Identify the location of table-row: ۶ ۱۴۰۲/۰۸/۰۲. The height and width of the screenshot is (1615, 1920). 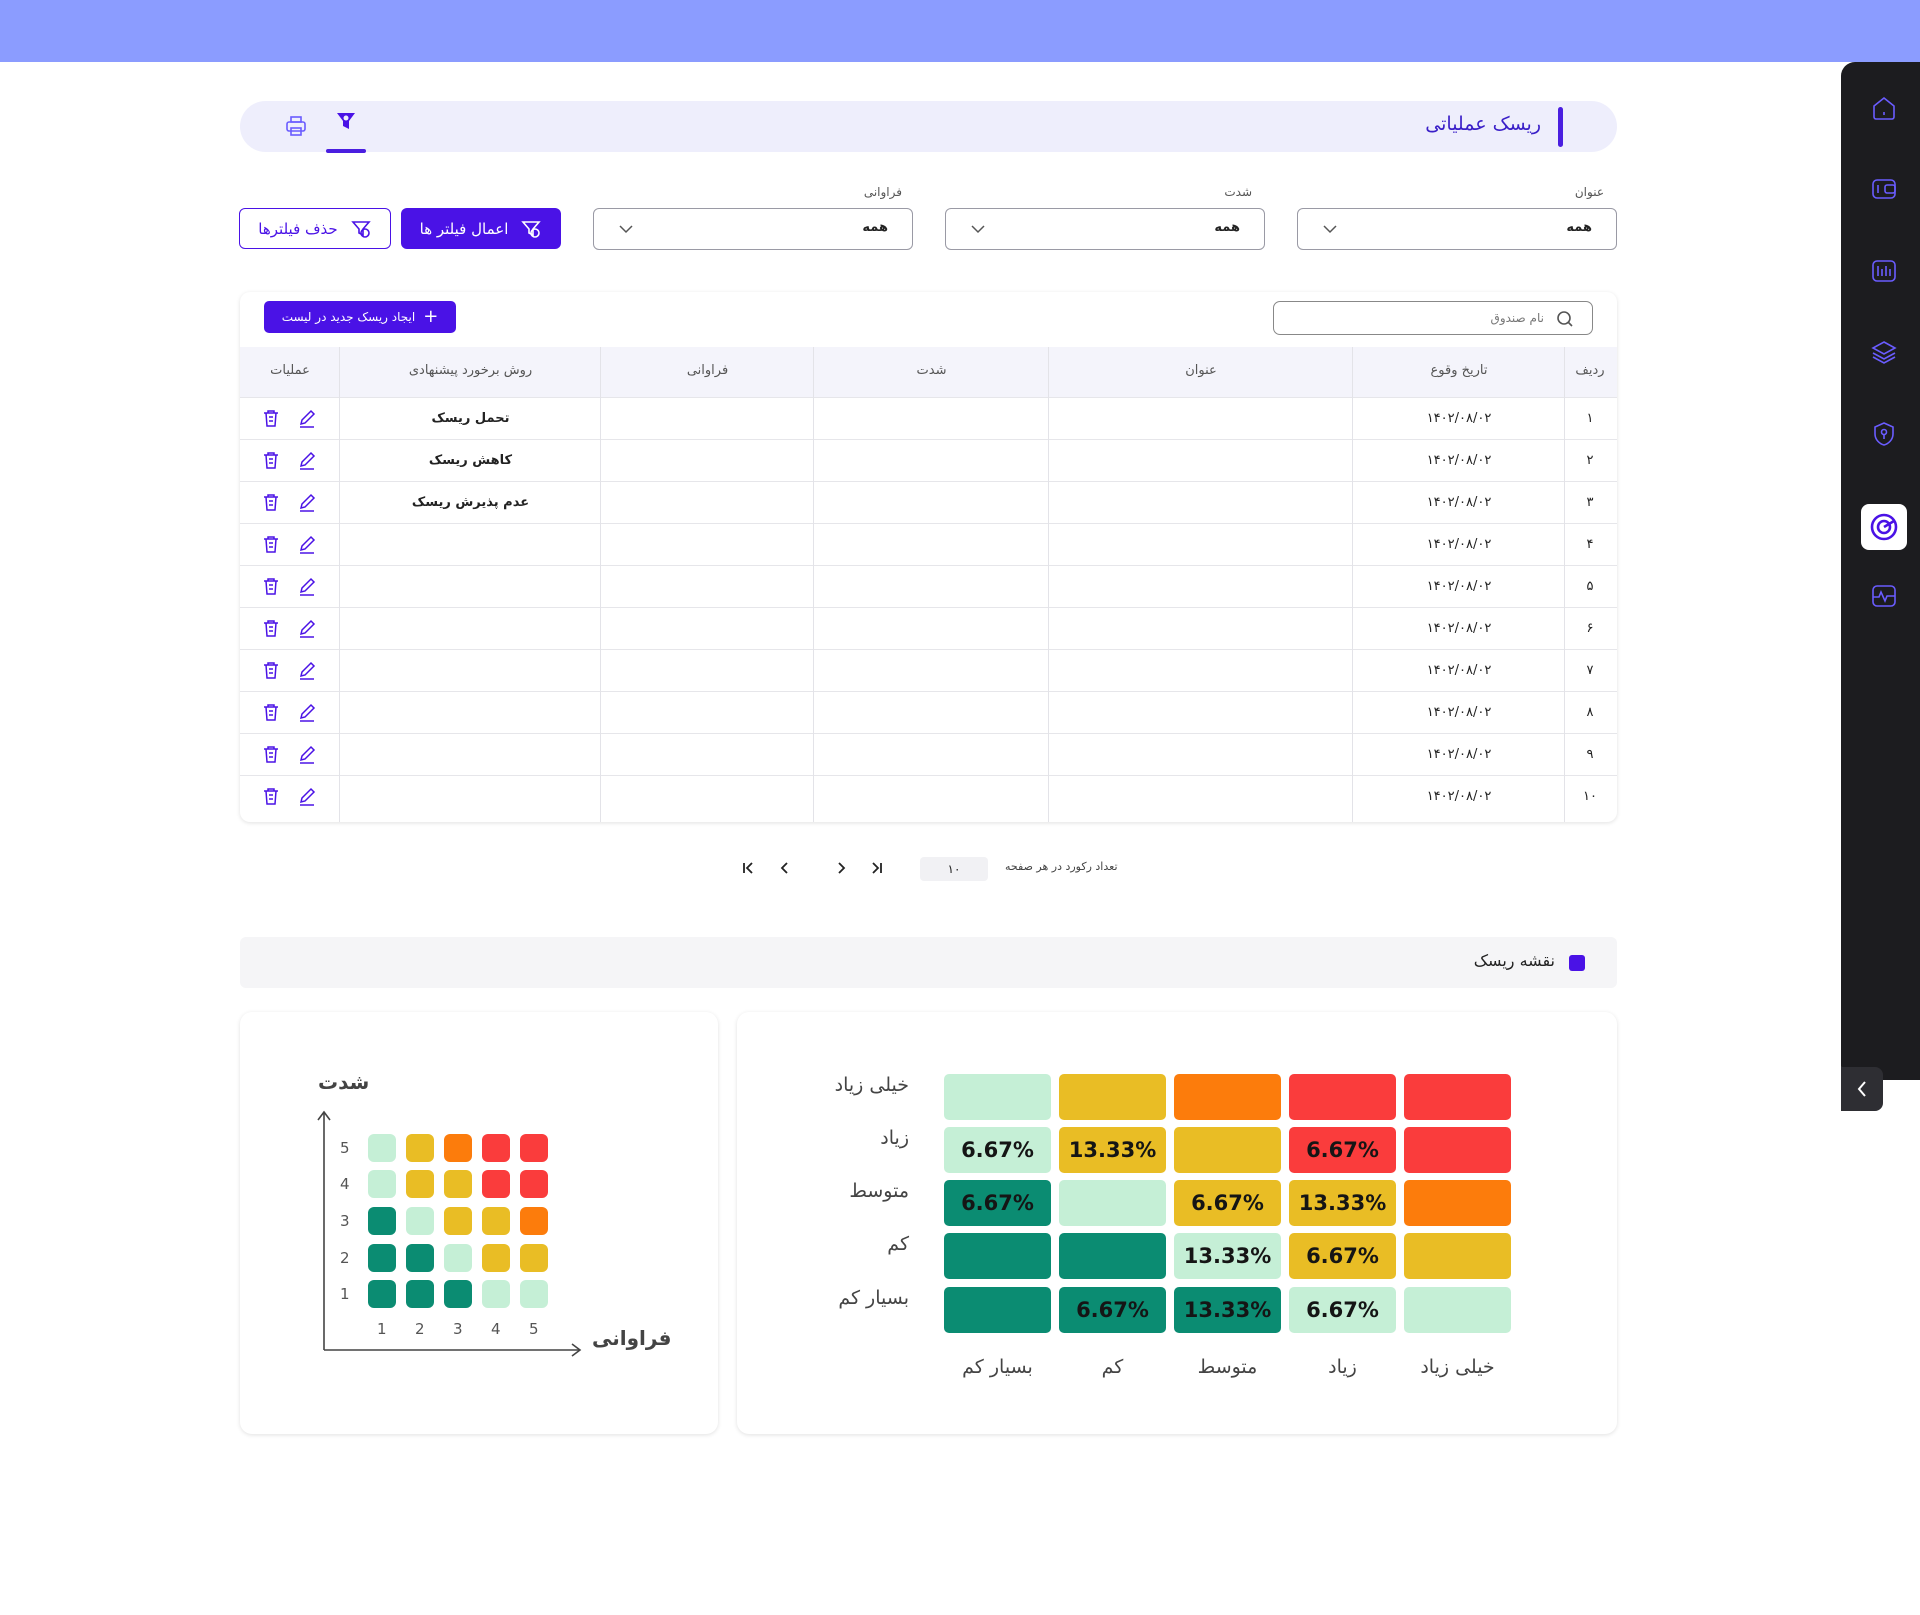
(928, 628).